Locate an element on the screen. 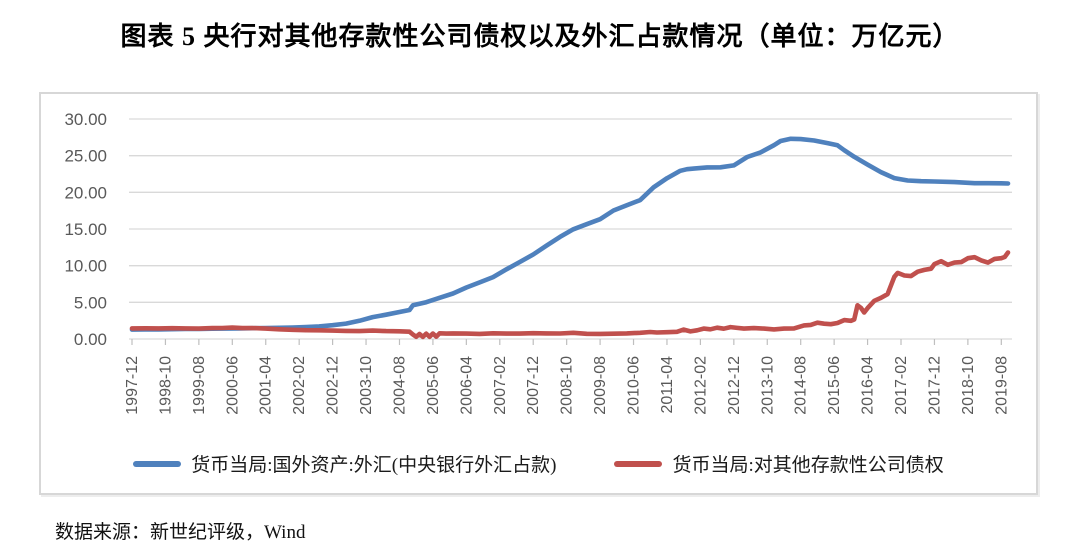  svg-text: 2017-02 is located at coordinates (901, 385).